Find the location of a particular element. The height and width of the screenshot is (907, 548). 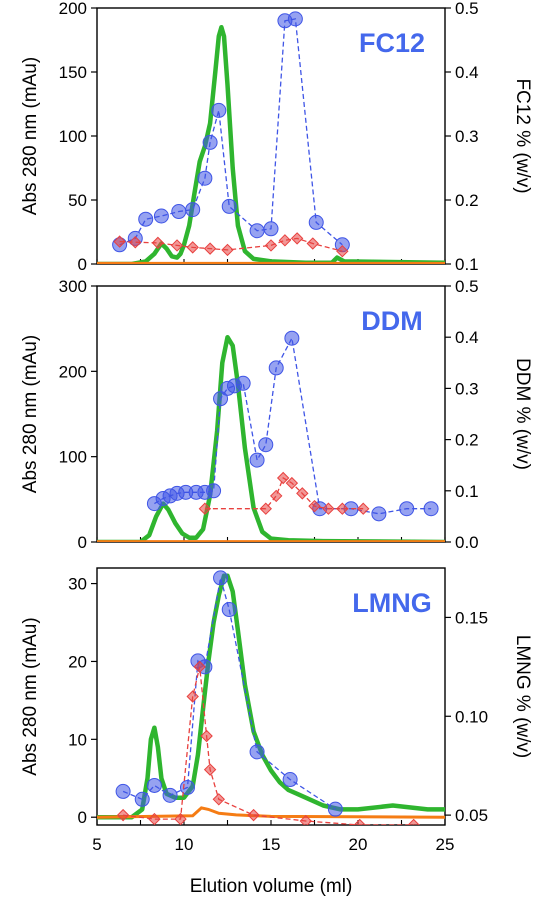

orange-trace-line is located at coordinates (271, 812).